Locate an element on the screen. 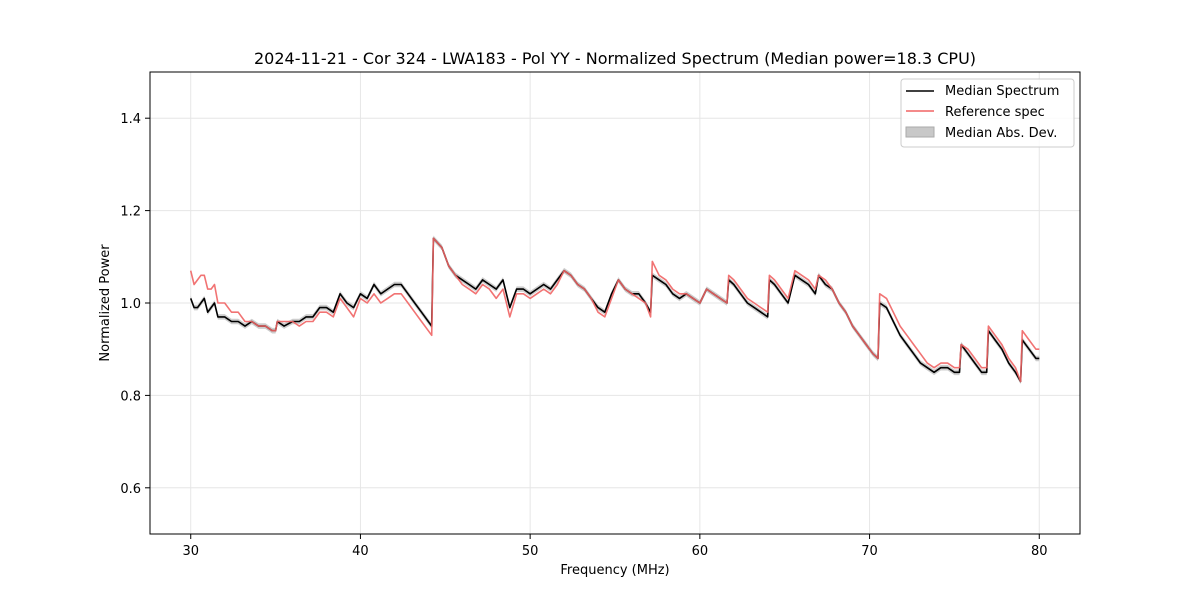 This screenshot has width=1200, height=600. x-tick-label: 60 is located at coordinates (700, 551).